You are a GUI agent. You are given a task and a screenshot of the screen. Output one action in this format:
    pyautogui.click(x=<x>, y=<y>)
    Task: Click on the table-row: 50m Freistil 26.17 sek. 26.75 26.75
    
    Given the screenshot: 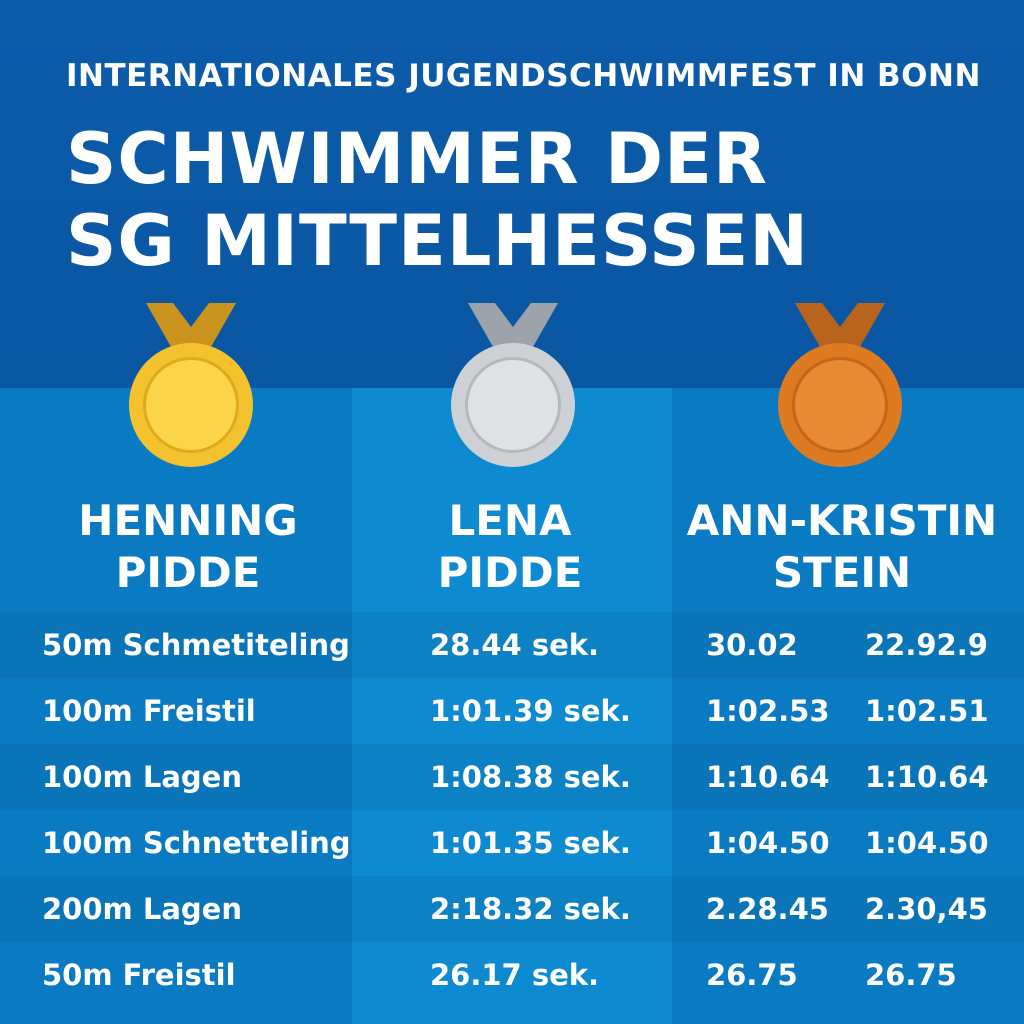 What is the action you would take?
    pyautogui.click(x=512, y=975)
    